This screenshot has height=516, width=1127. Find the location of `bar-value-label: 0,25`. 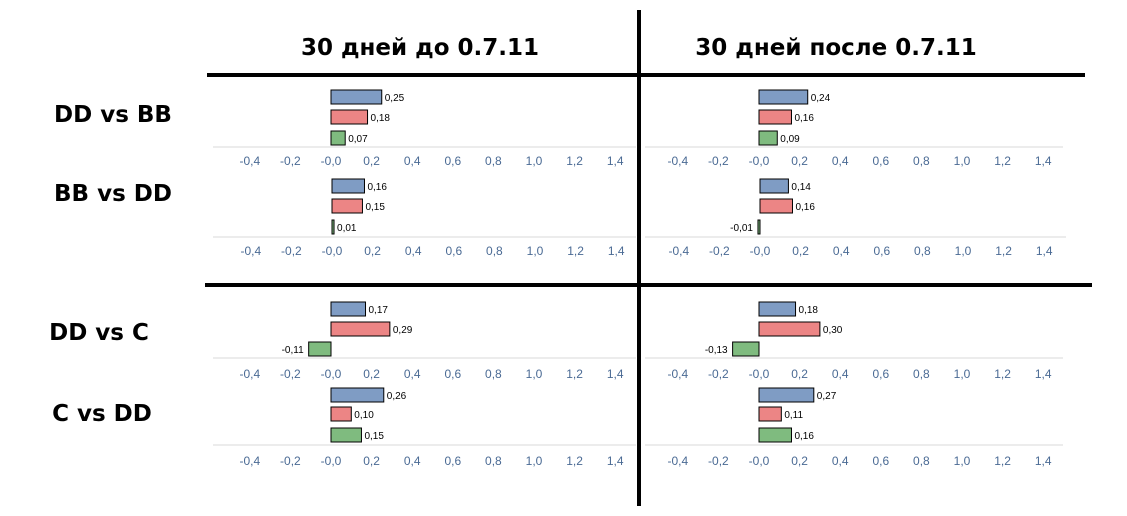

bar-value-label: 0,25 is located at coordinates (395, 98).